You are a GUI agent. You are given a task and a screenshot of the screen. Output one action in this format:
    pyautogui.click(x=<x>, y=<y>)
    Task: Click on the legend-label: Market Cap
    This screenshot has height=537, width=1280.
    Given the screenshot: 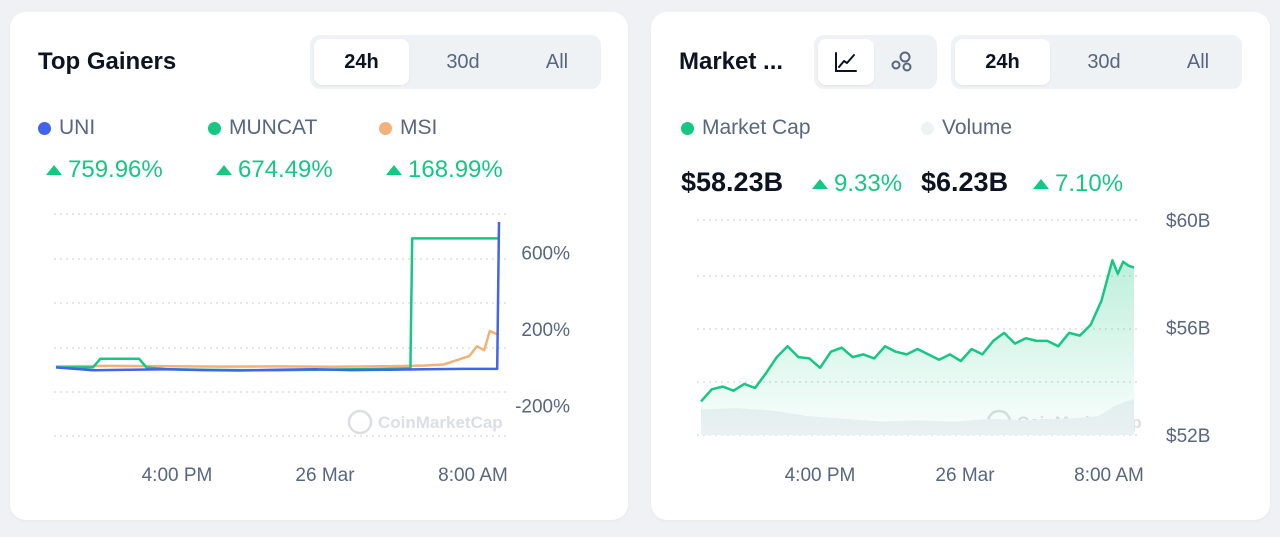 What is the action you would take?
    pyautogui.click(x=756, y=127)
    